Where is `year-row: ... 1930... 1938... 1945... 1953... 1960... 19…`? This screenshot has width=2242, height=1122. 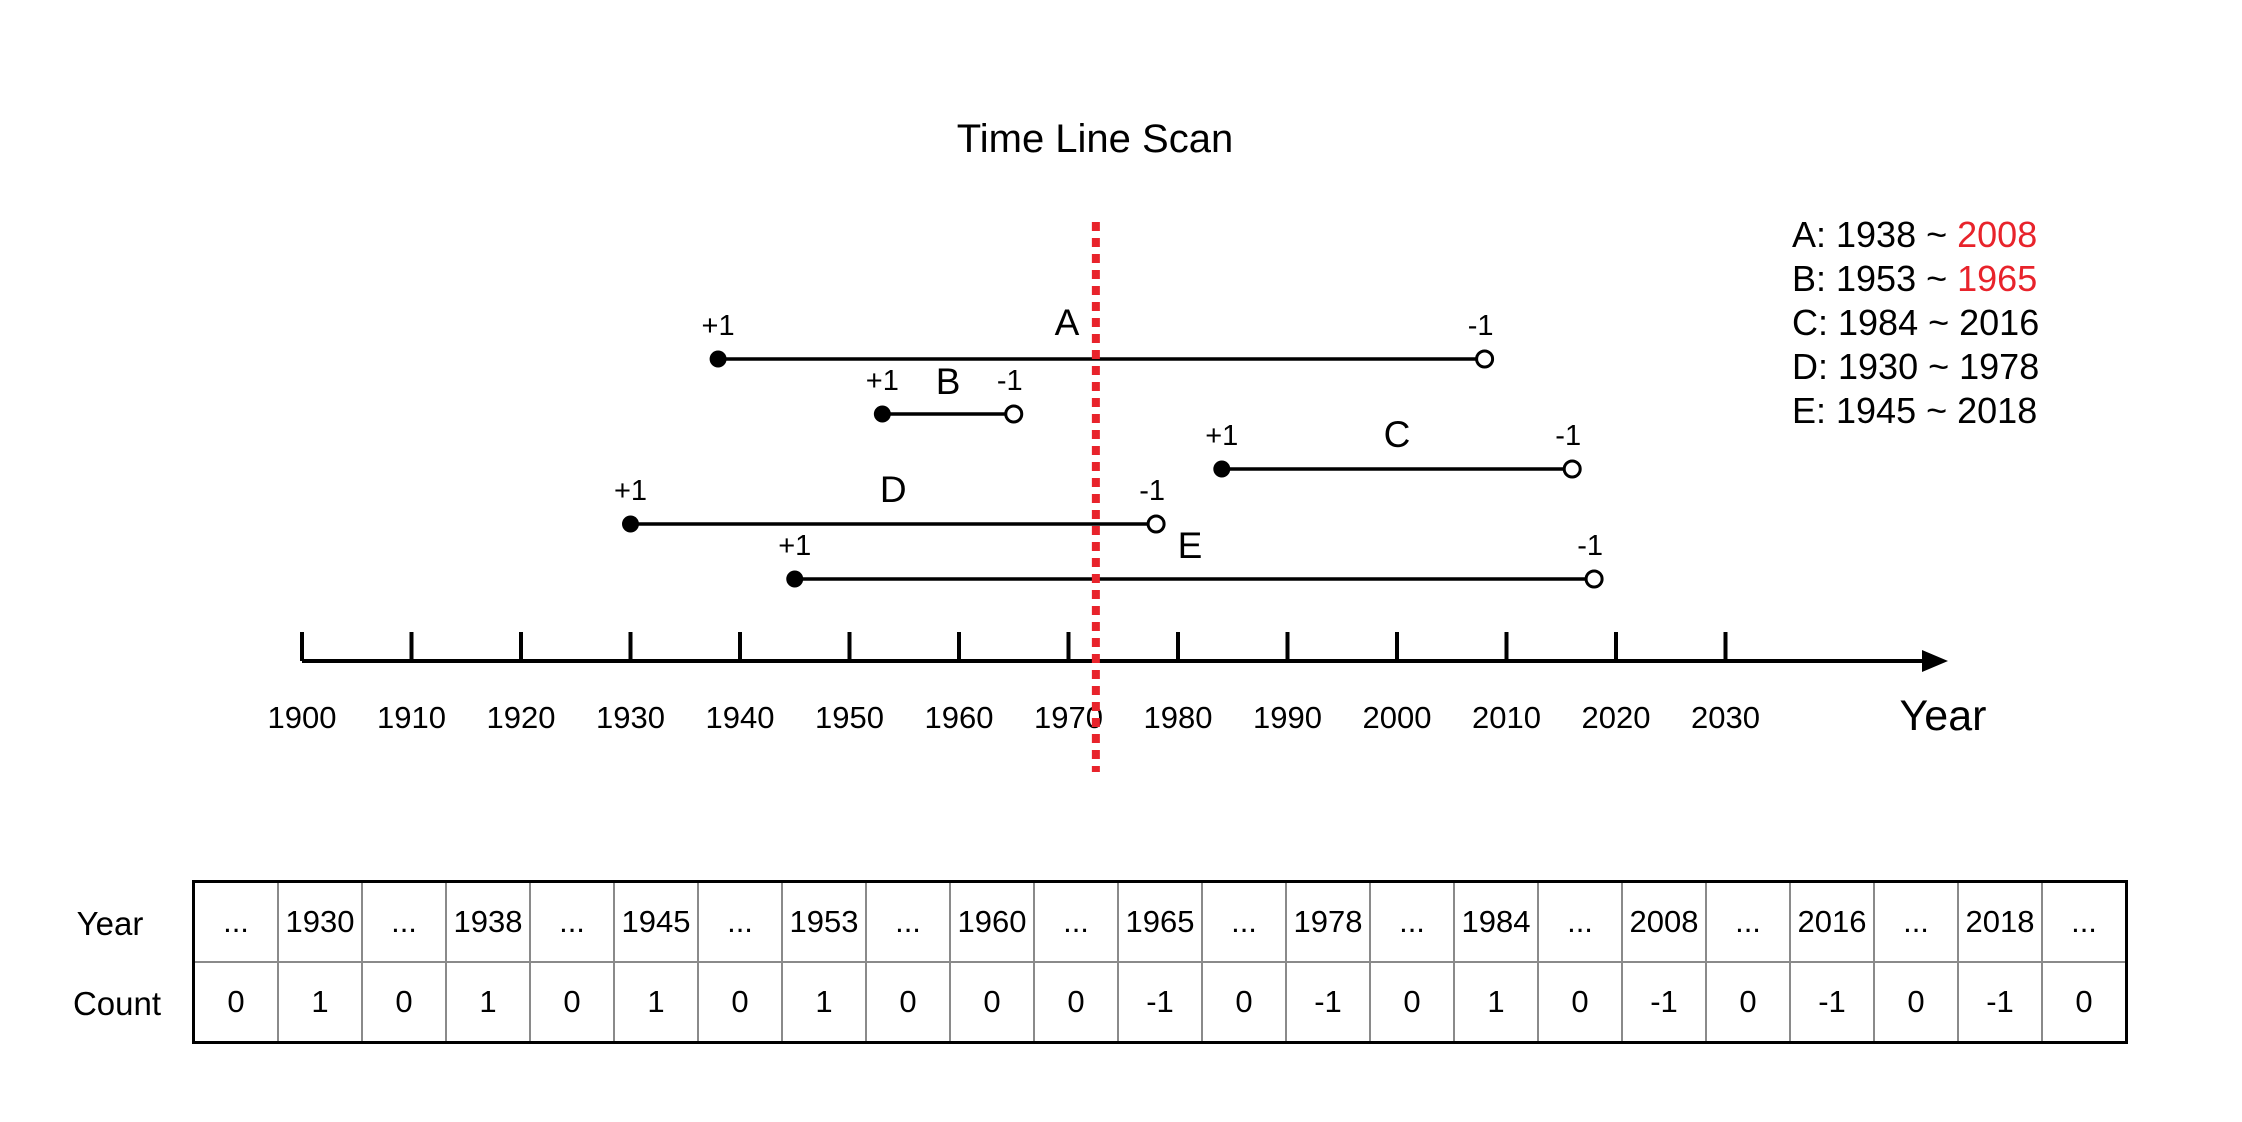 year-row: ... 1930... 1938... 1945... 1953... 1960... 19… is located at coordinates (1160, 921).